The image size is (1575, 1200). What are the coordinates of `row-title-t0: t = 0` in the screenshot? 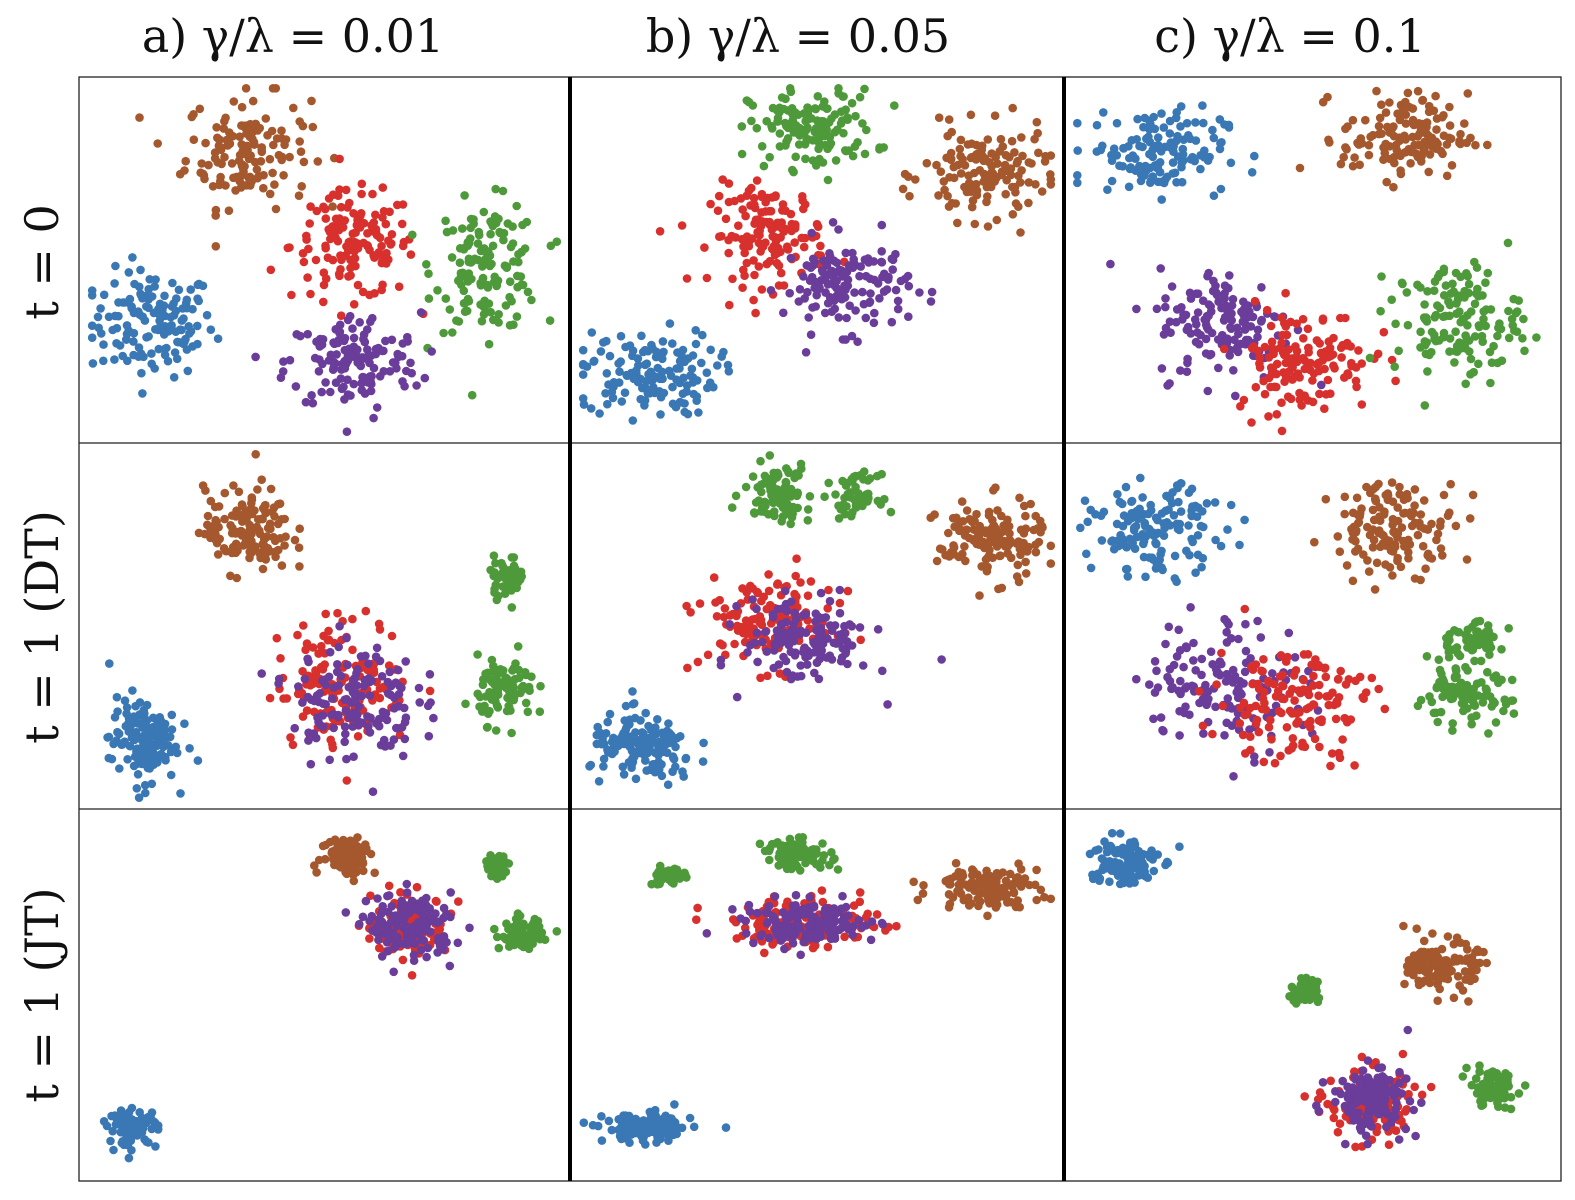 It's located at (42, 262).